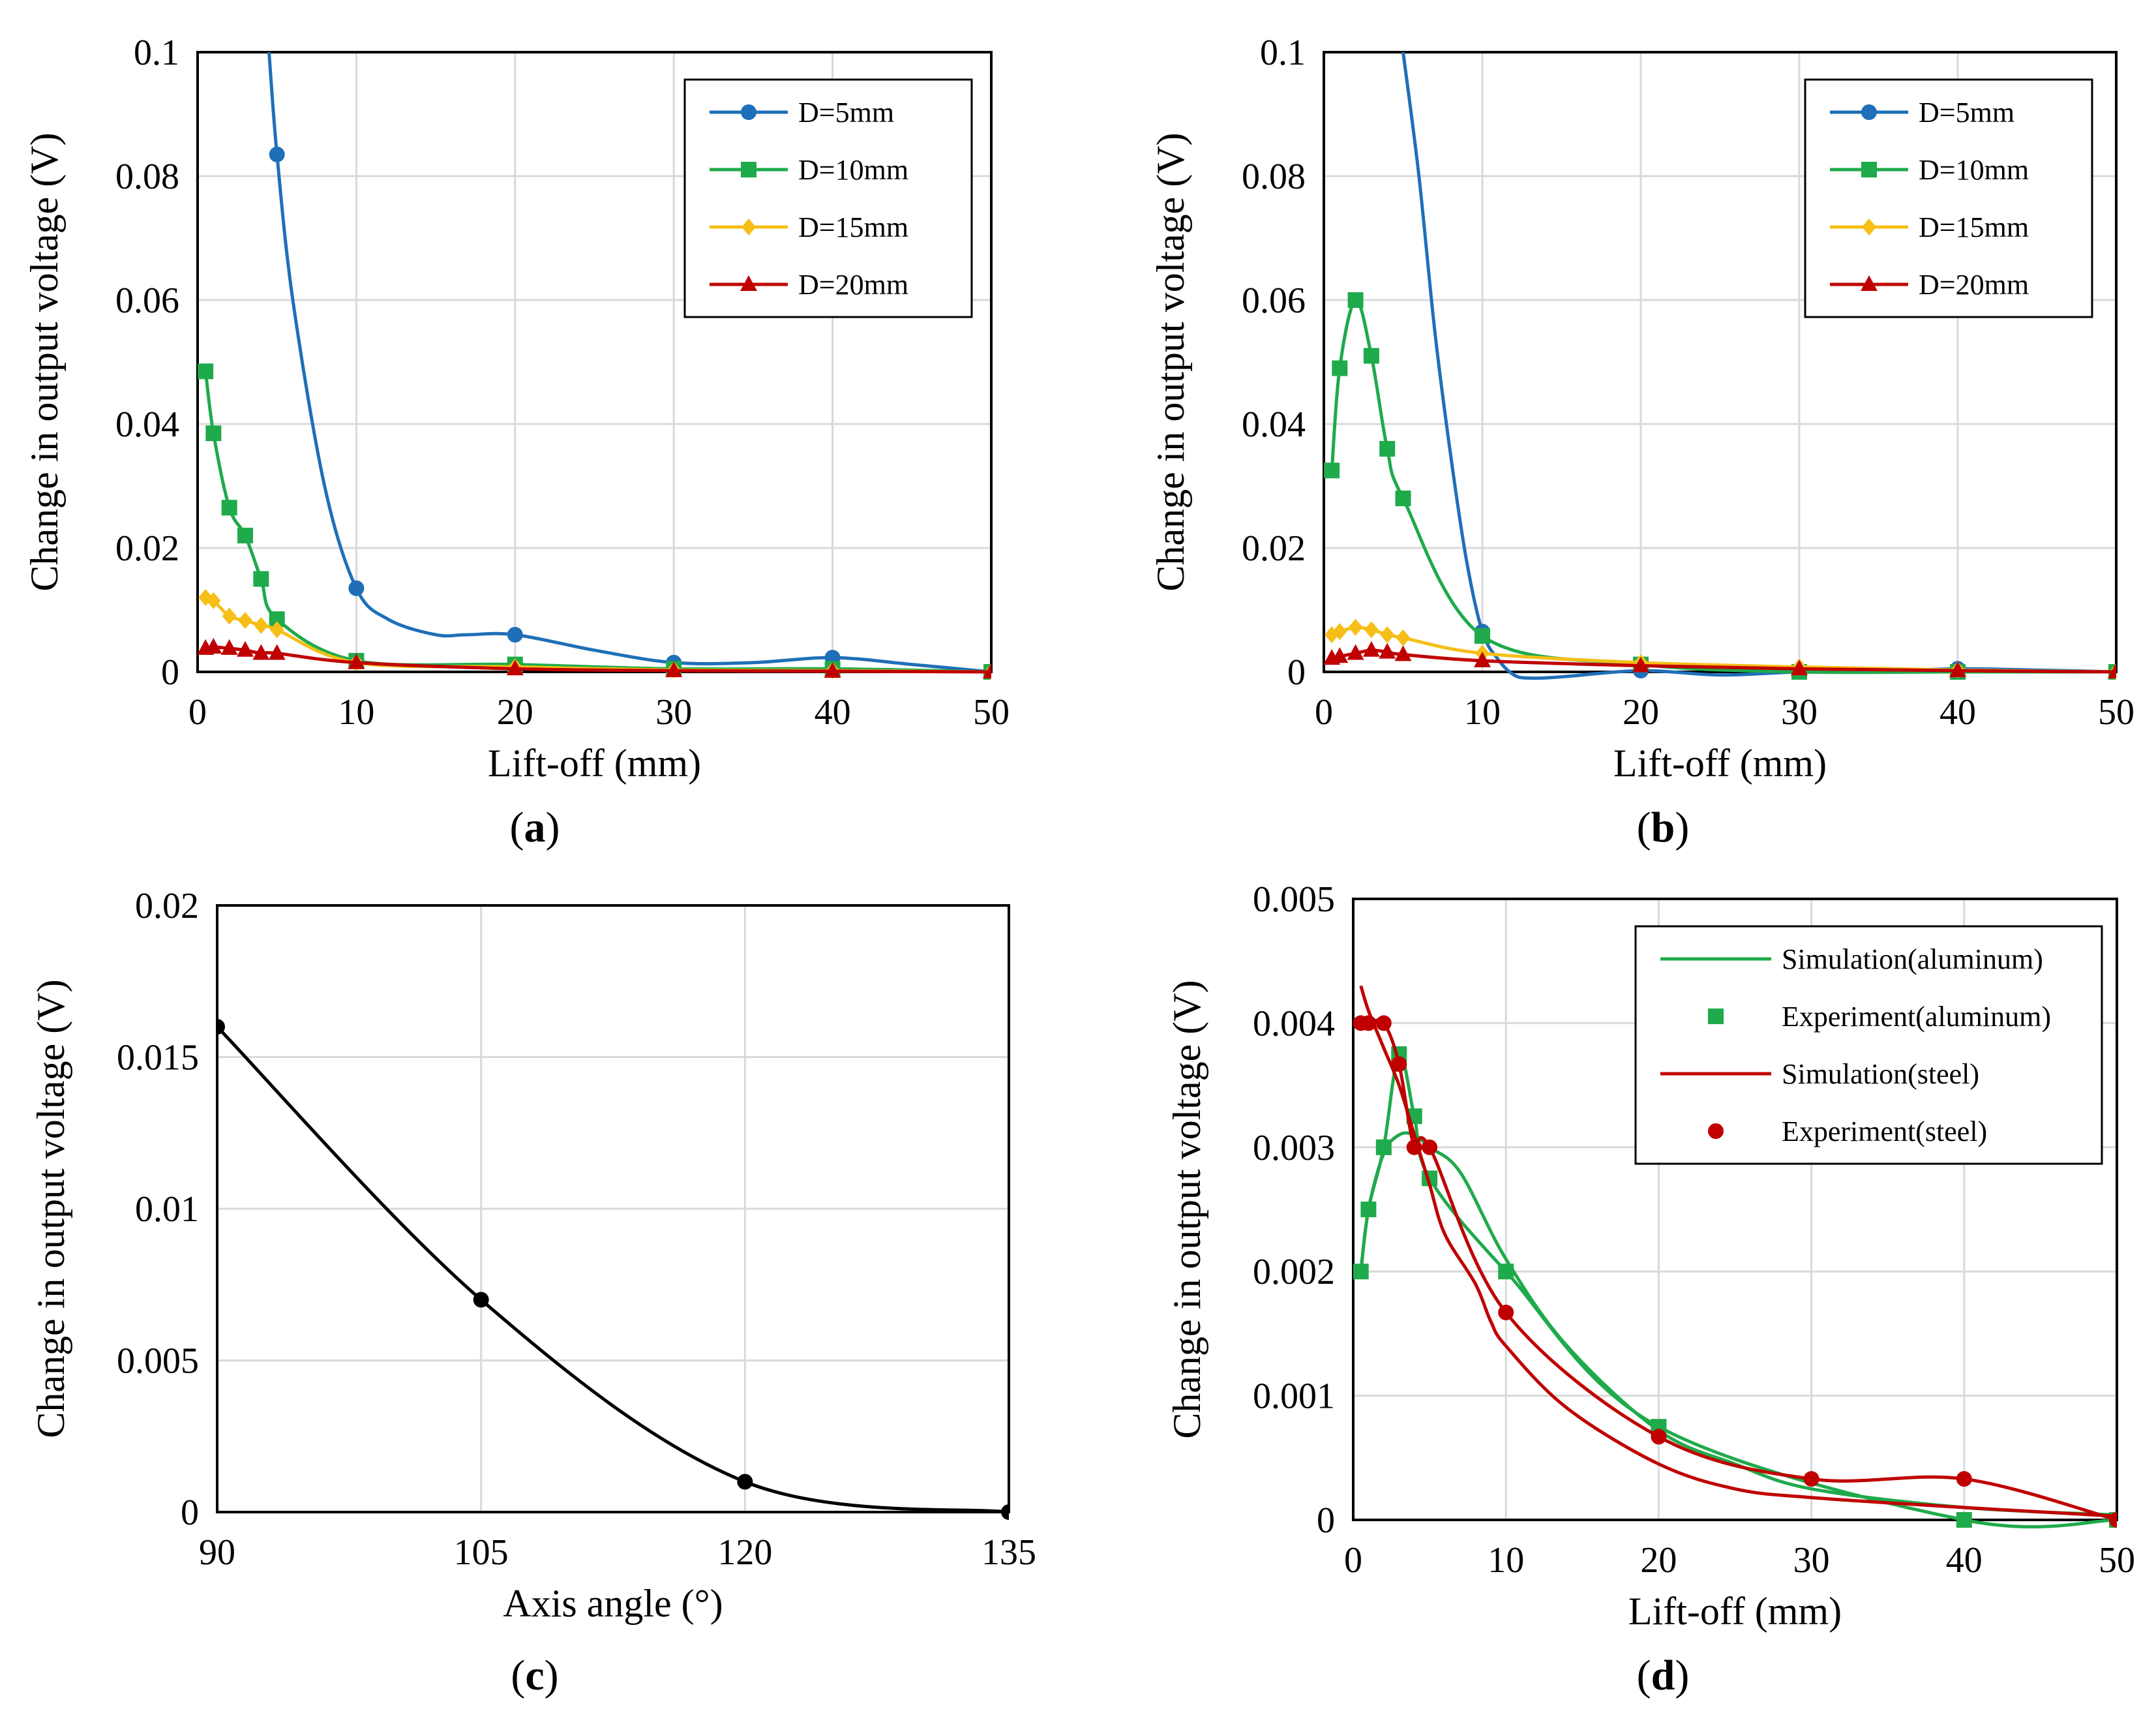 The image size is (2156, 1728). Describe the element at coordinates (217, 1552) in the screenshot. I see `x-tick-label: 90` at that location.